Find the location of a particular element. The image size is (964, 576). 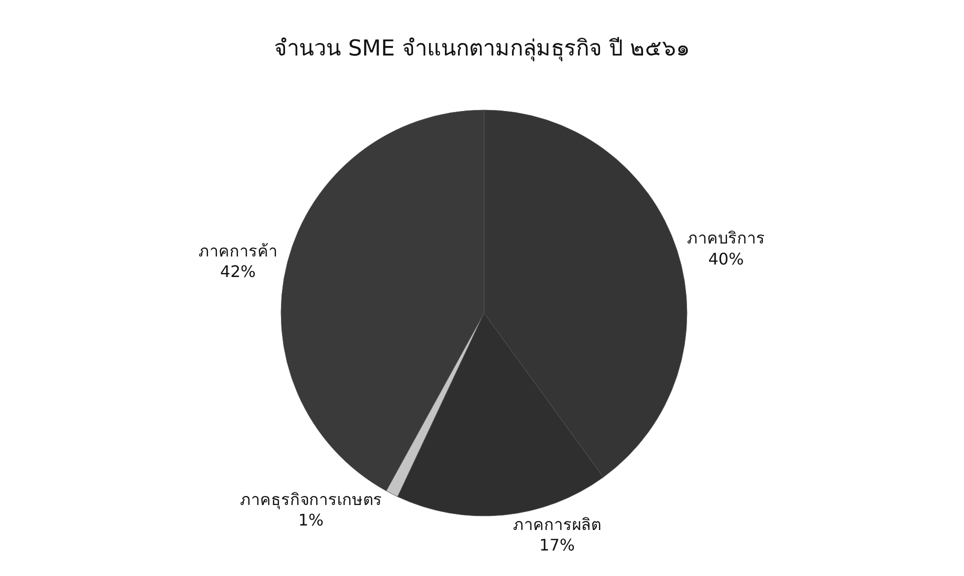

data-label: 42% is located at coordinates (238, 272).